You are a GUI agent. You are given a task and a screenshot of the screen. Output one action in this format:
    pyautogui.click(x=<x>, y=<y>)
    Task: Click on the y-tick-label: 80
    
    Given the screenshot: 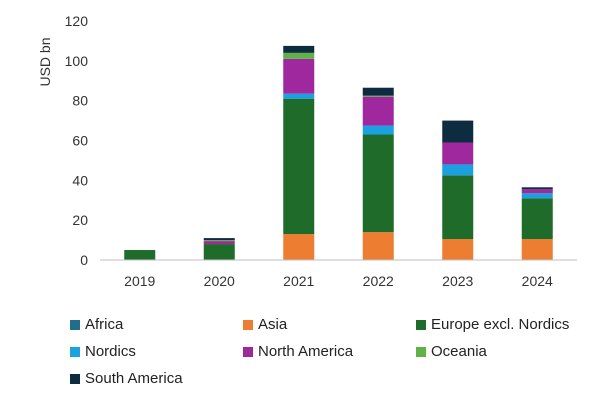 What is the action you would take?
    pyautogui.click(x=80, y=101)
    